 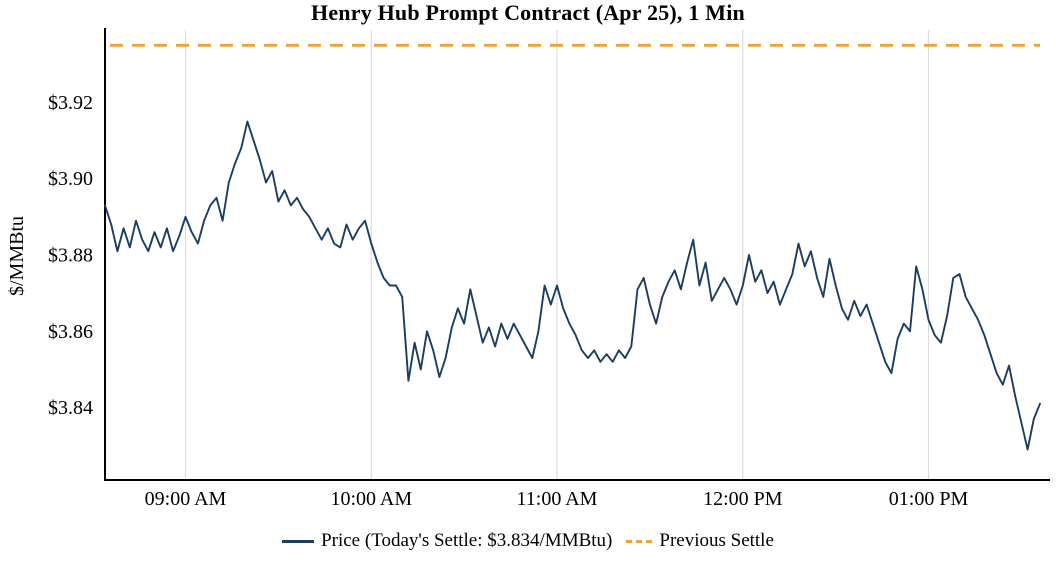 I want to click on legend-item-price: Price (Today's Settle: $3.834/MMBtu), so click(x=447, y=541).